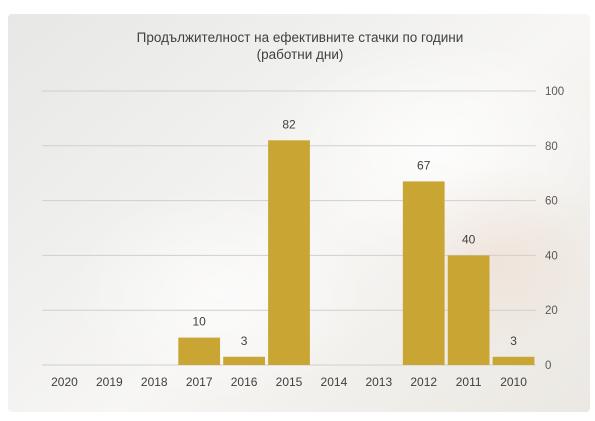  Describe the element at coordinates (289, 124) in the screenshot. I see `data-label-2015: 82` at that location.